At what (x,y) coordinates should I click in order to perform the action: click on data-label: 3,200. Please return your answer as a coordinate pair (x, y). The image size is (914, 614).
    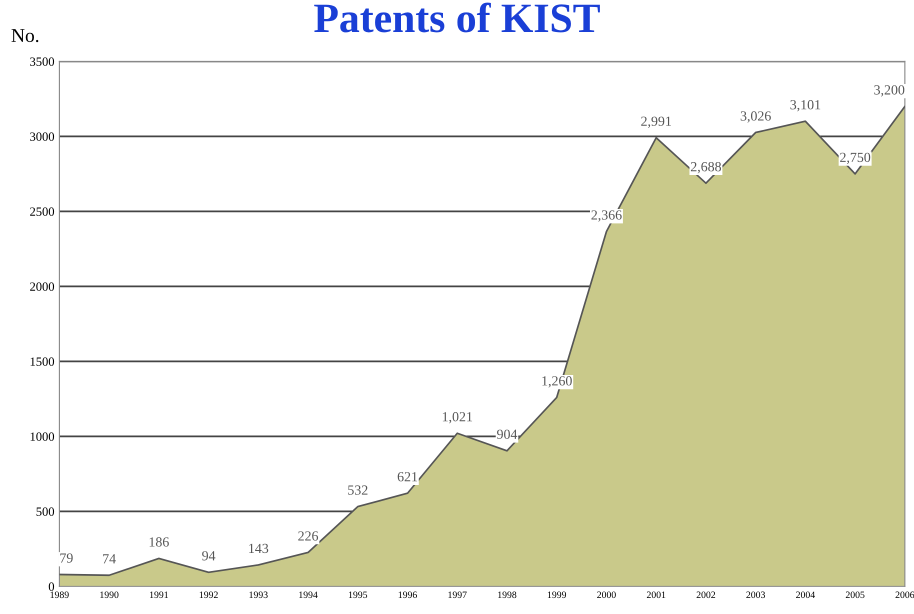
    Looking at the image, I should click on (889, 91).